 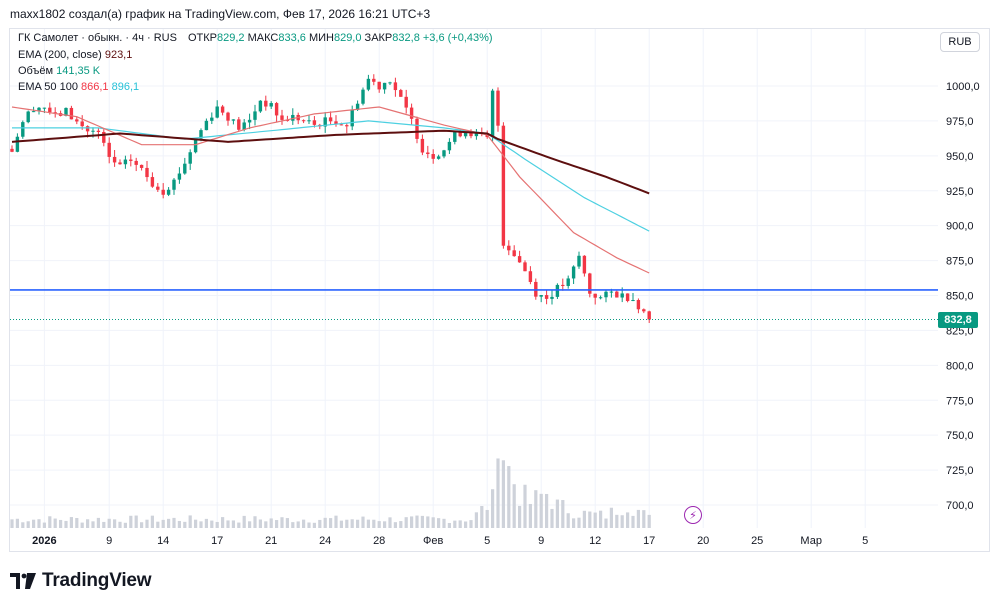 What do you see at coordinates (960, 331) in the screenshot?
I see `price-tick-label: 825,0` at bounding box center [960, 331].